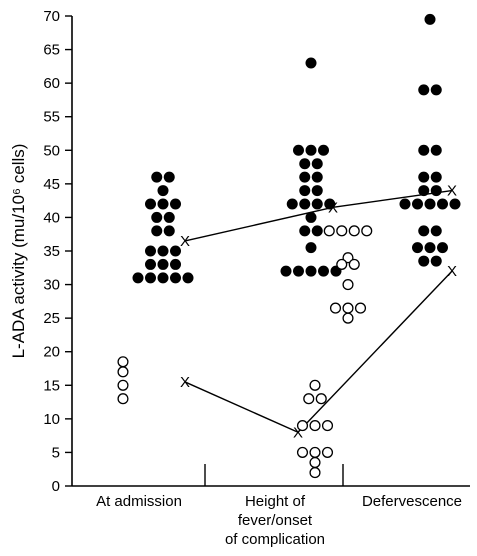  Describe the element at coordinates (51, 352) in the screenshot. I see `y-tick-label: 20` at that location.